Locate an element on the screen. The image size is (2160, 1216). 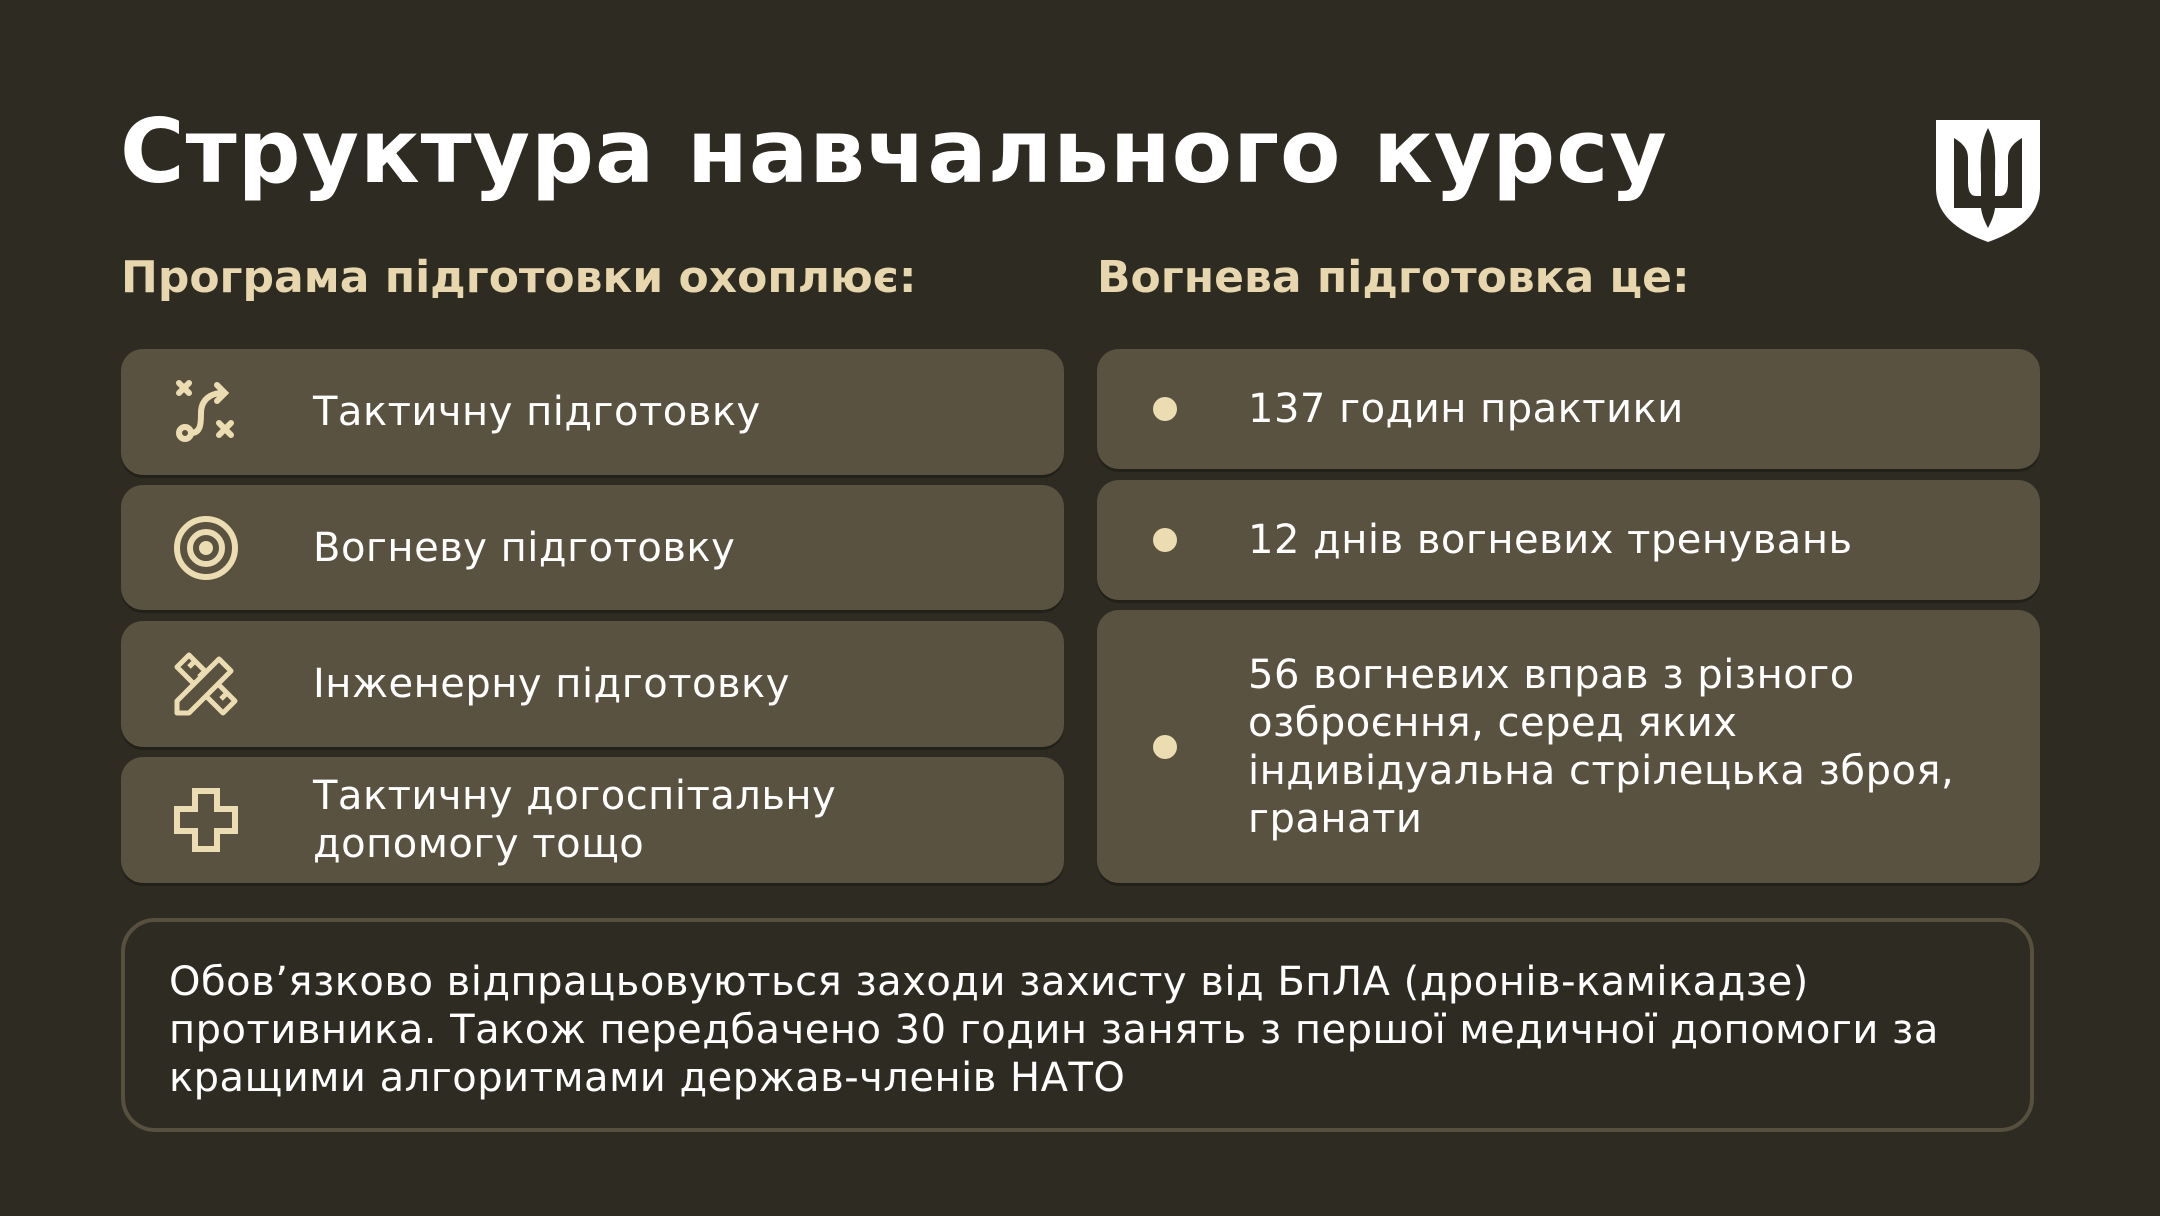
list-item-fire: Вогневу підготовку is located at coordinates (592, 547).